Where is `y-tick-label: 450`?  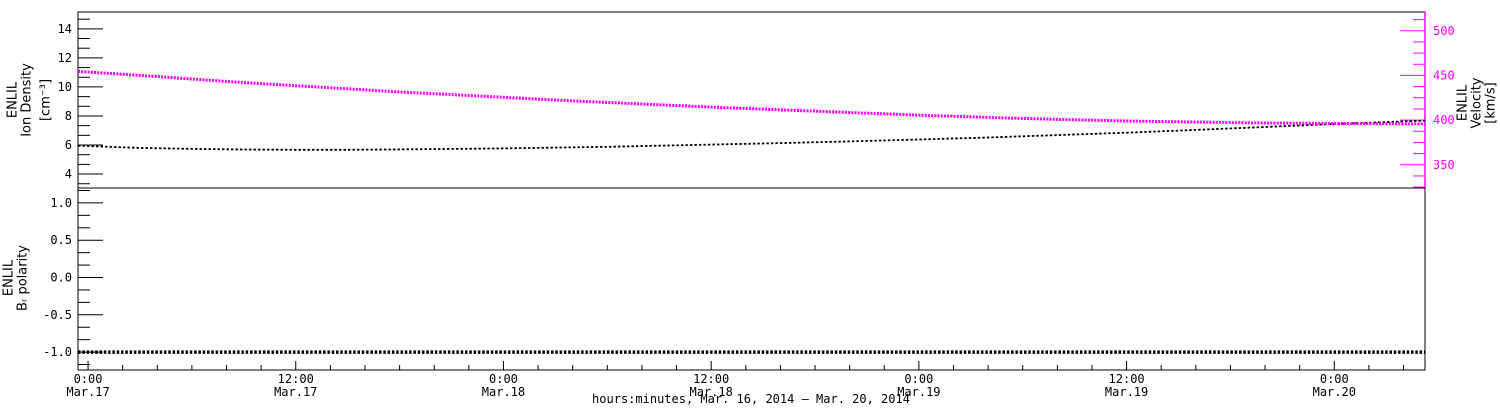
y-tick-label: 450 is located at coordinates (1444, 75).